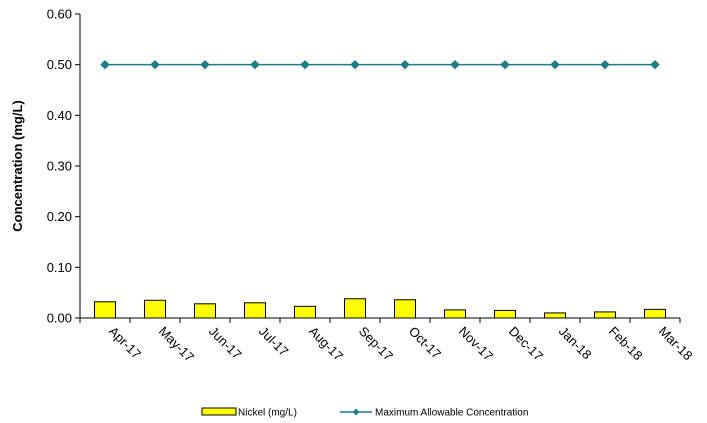 The height and width of the screenshot is (423, 707). I want to click on legend-swatch-nickel, so click(219, 411).